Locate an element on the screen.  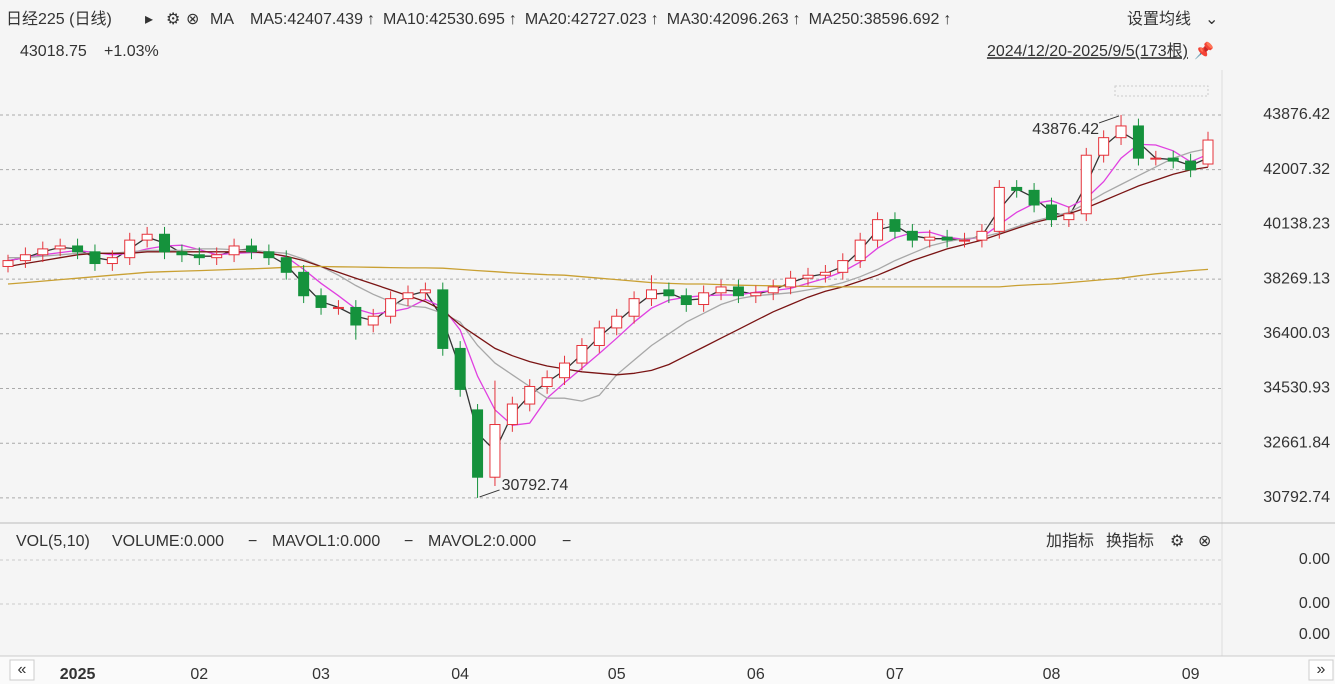
expand-icon: ▸ is located at coordinates (149, 19).